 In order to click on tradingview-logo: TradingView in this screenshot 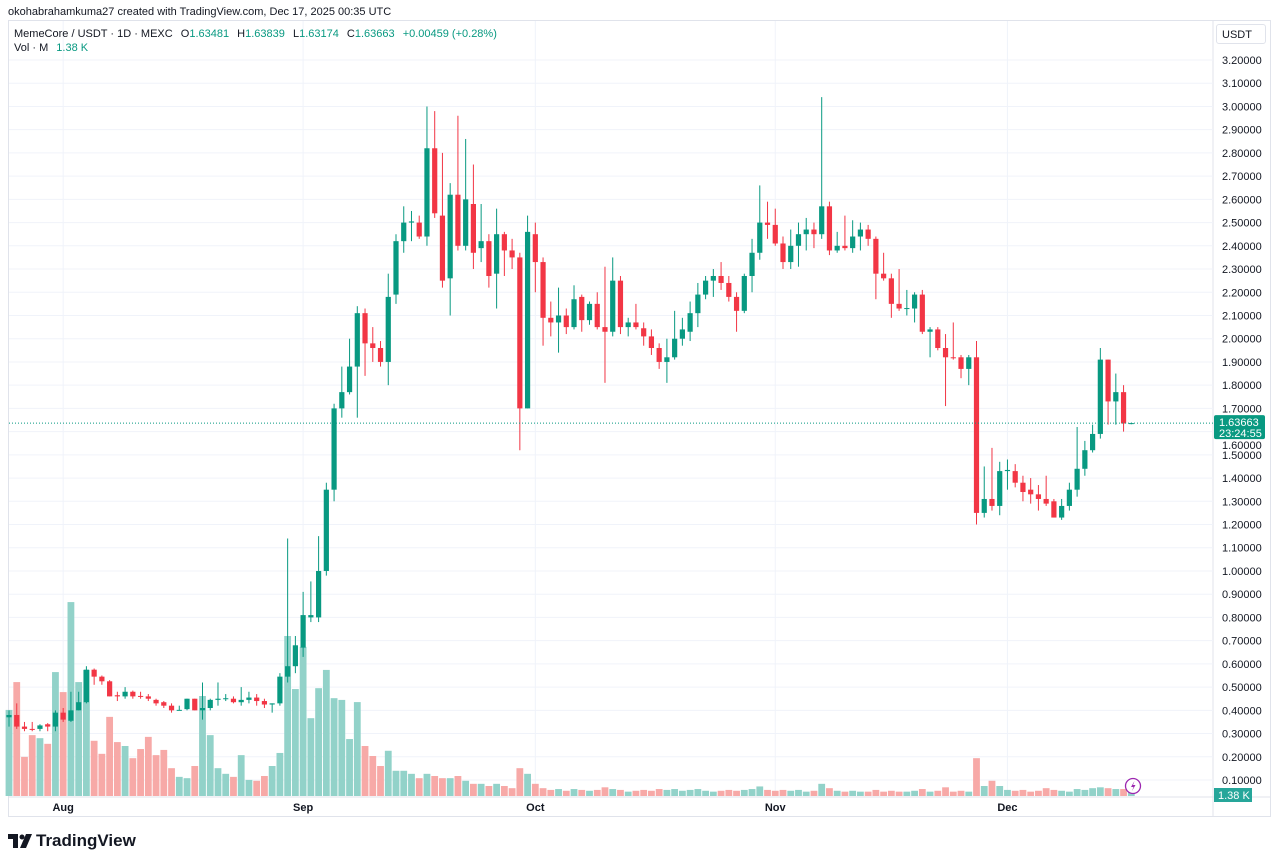, I will do `click(72, 841)`.